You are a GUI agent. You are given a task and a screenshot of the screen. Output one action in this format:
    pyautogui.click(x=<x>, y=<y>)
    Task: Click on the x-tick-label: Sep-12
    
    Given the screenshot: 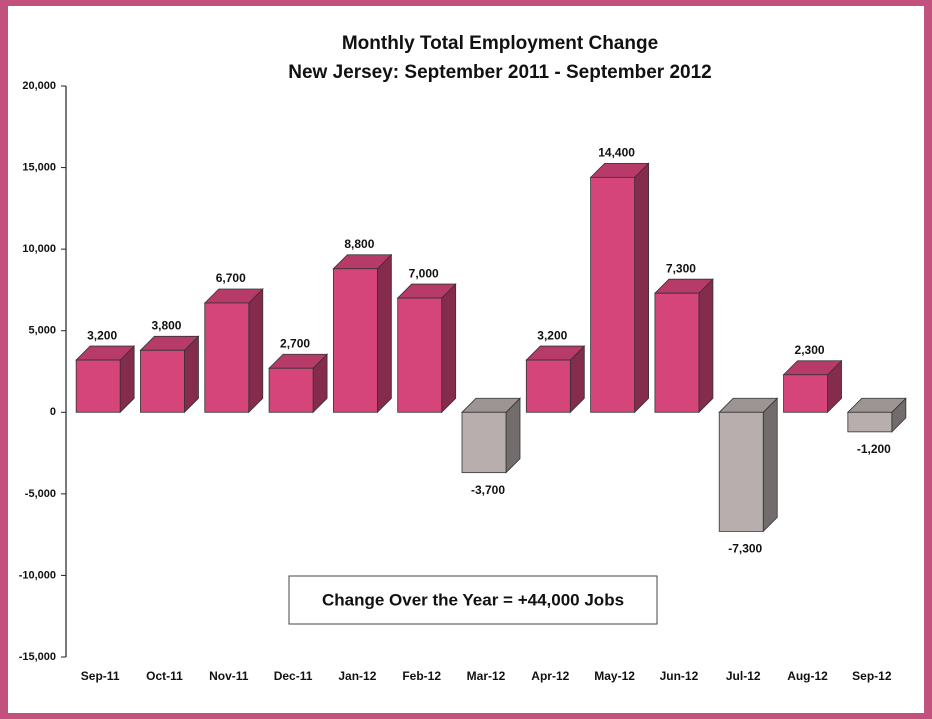 What is the action you would take?
    pyautogui.click(x=872, y=676)
    